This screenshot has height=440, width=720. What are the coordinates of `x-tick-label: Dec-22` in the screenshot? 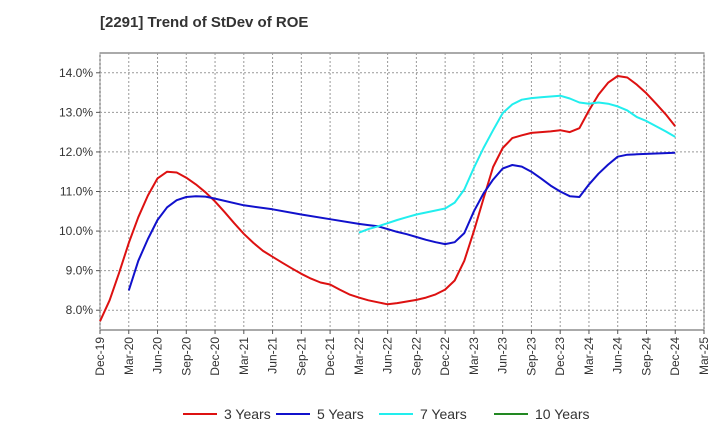 It's located at (445, 356).